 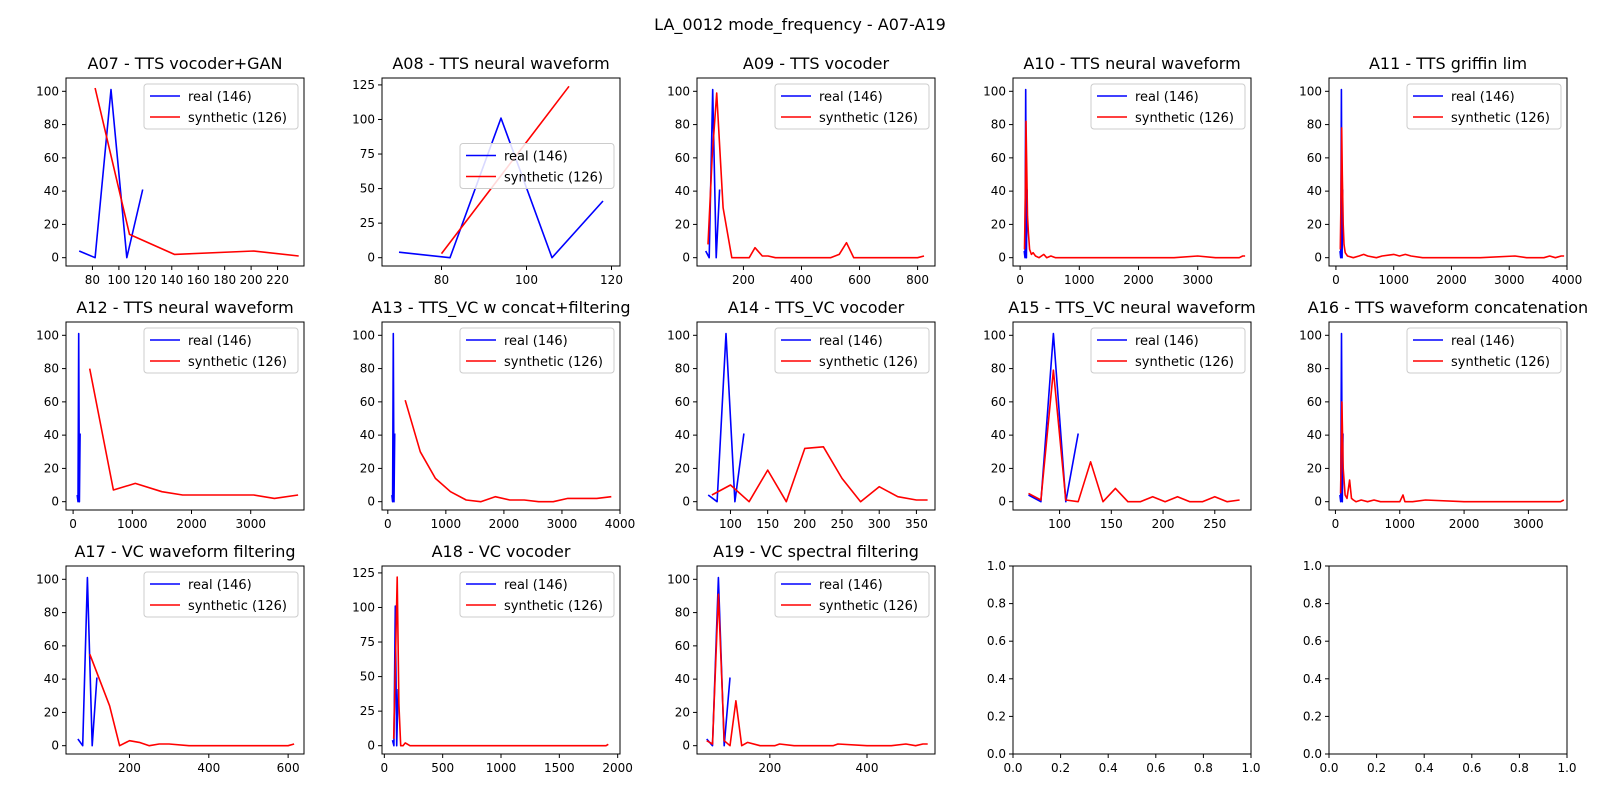 What do you see at coordinates (730, 524) in the screenshot?
I see `x-tick-label: 100` at bounding box center [730, 524].